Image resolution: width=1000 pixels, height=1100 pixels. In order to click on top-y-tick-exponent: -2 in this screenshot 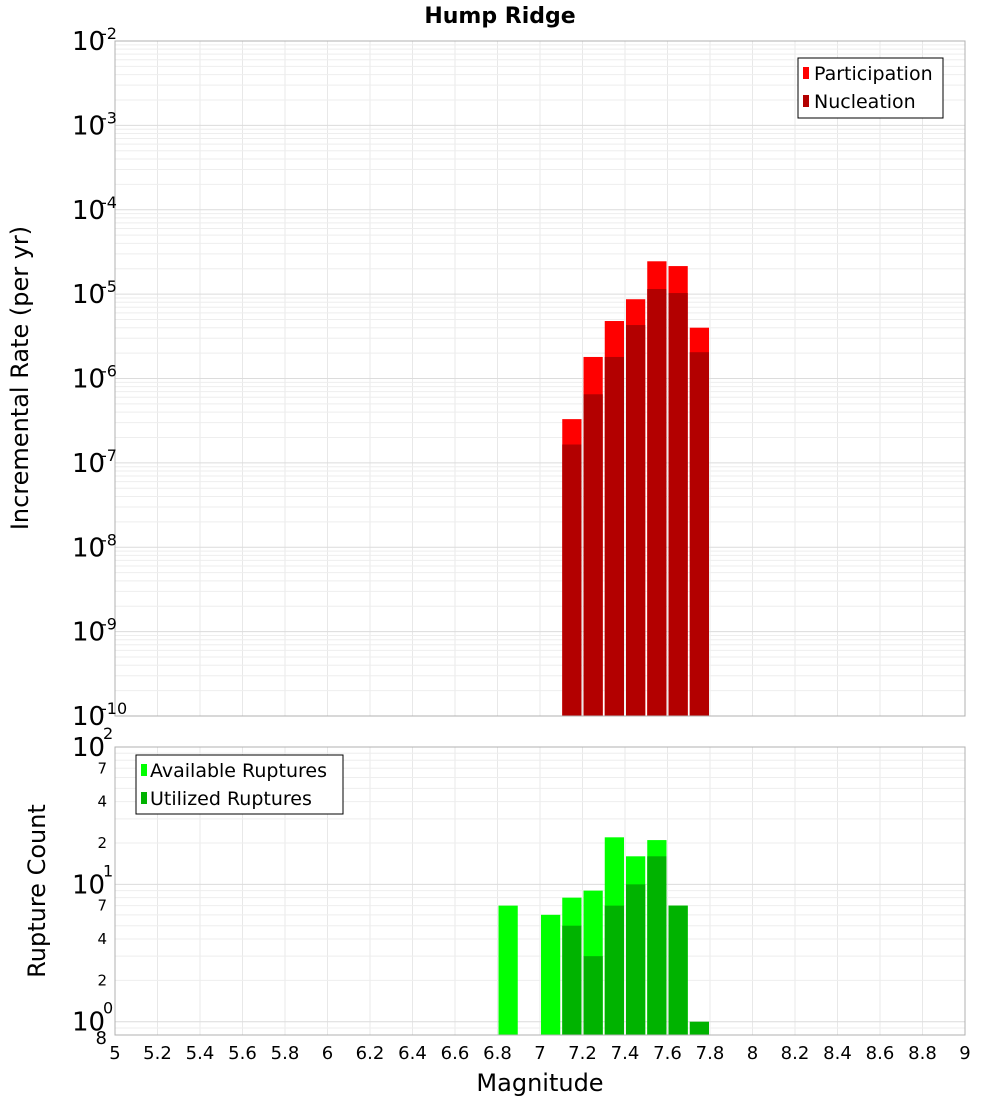, I will do `click(109, 33)`.